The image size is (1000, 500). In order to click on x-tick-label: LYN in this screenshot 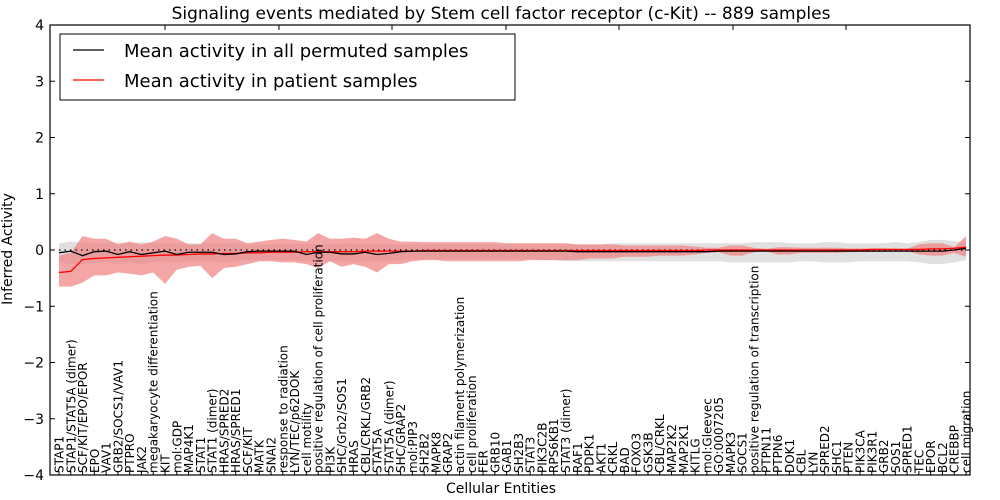, I will do `click(813, 462)`.